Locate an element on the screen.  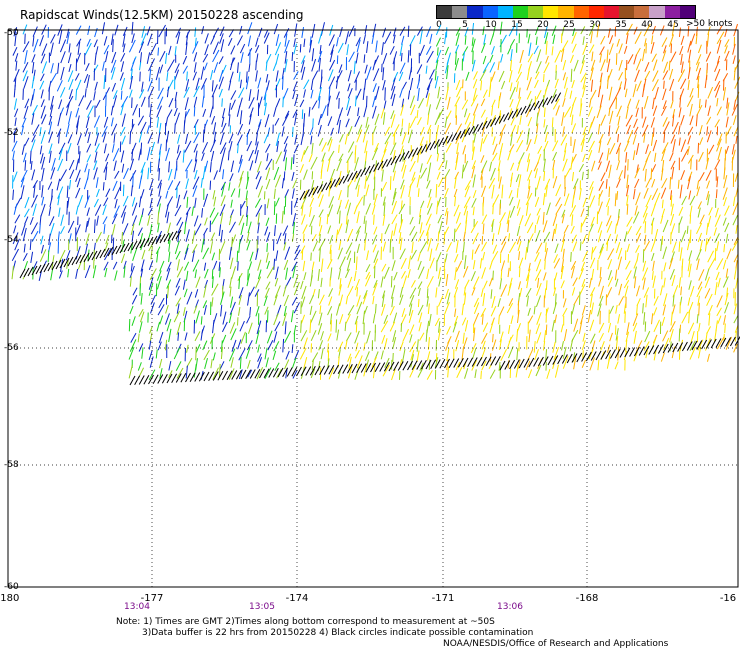
latitude-label: -50 is located at coordinates (11, 33).